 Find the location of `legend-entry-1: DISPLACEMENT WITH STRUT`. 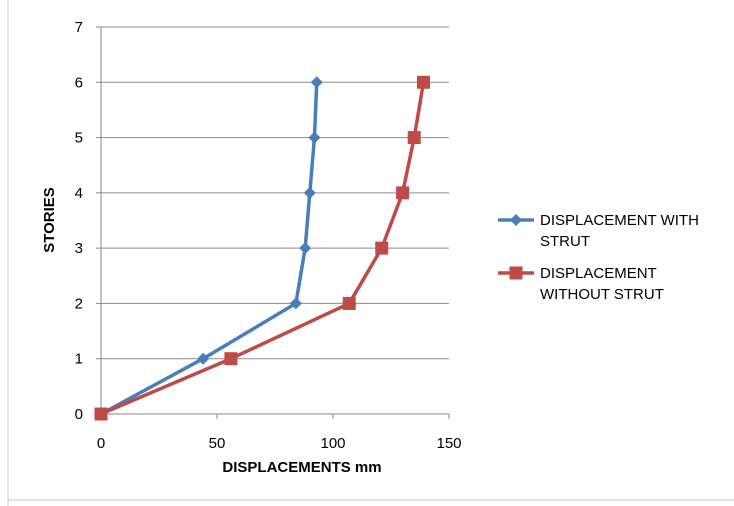

legend-entry-1: DISPLACEMENT WITH STRUT is located at coordinates (598, 231).